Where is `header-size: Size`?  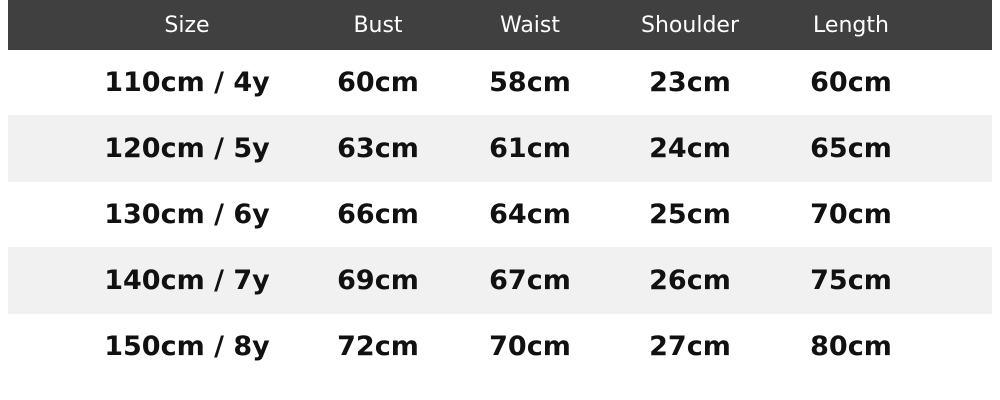
header-size: Size is located at coordinates (187, 25).